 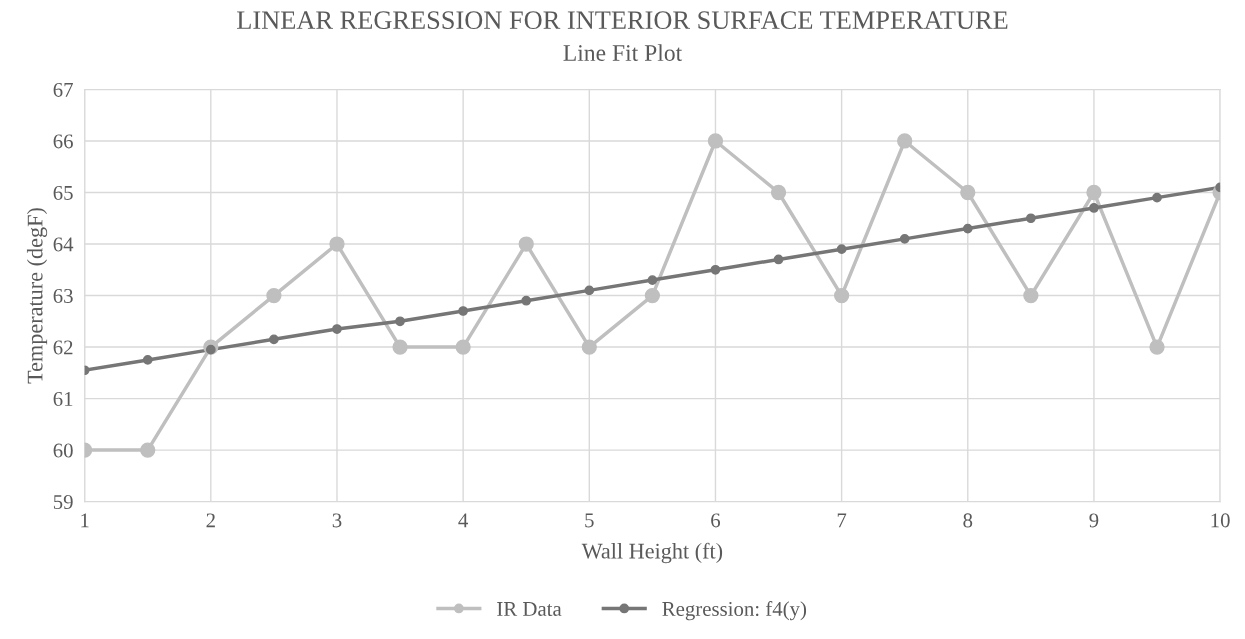 I want to click on y-tick-label: 61, so click(x=63, y=399).